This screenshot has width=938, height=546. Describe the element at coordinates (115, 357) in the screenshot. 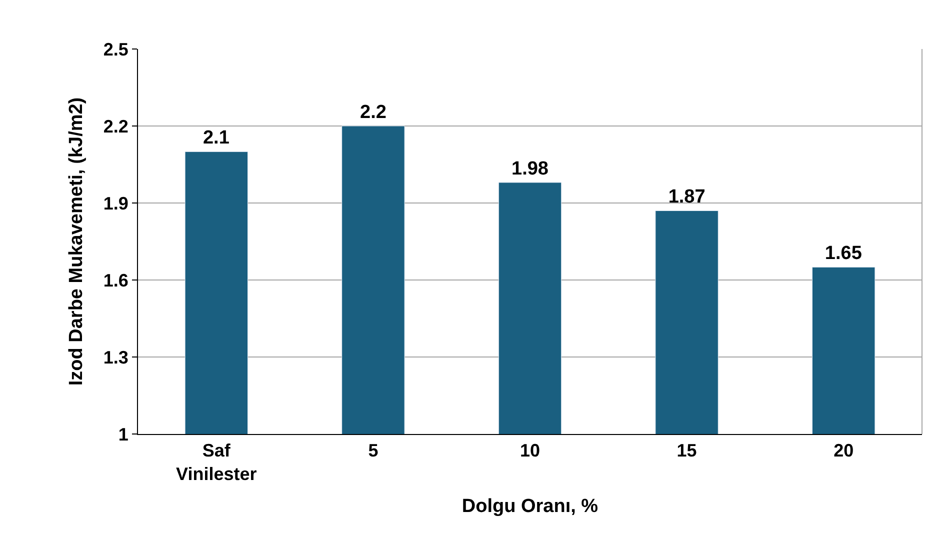

I see `y-tick-label: 1.3` at that location.